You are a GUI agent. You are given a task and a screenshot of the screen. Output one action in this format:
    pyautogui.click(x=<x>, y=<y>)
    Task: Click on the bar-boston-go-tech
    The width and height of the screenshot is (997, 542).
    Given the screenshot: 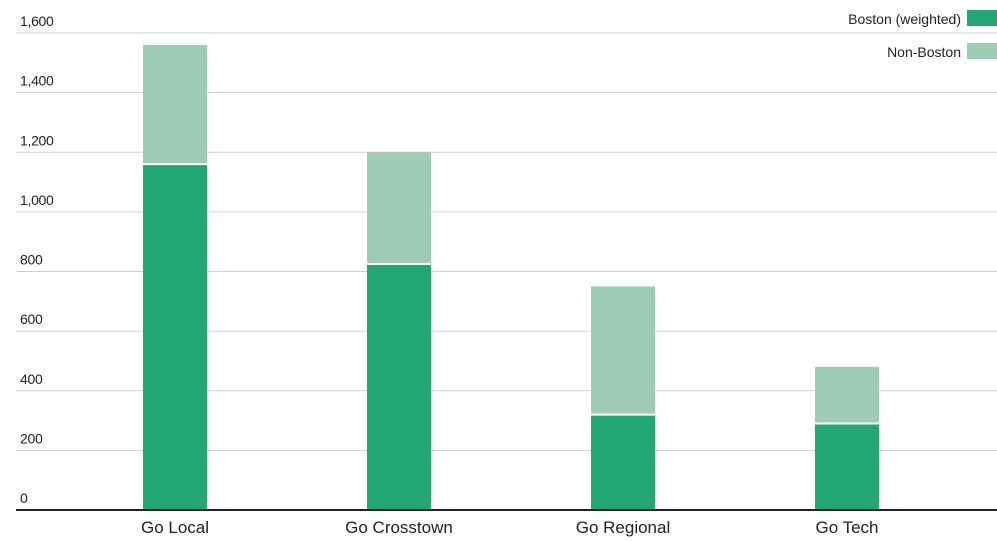 What is the action you would take?
    pyautogui.click(x=847, y=466)
    